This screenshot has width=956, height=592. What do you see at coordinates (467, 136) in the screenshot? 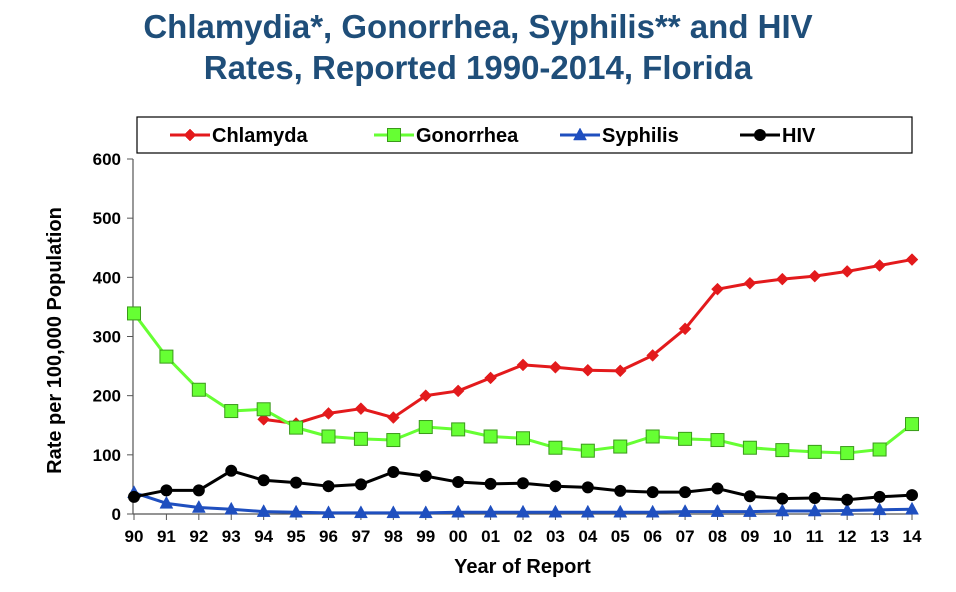
I see `legend-label: Gonorrhea` at bounding box center [467, 136].